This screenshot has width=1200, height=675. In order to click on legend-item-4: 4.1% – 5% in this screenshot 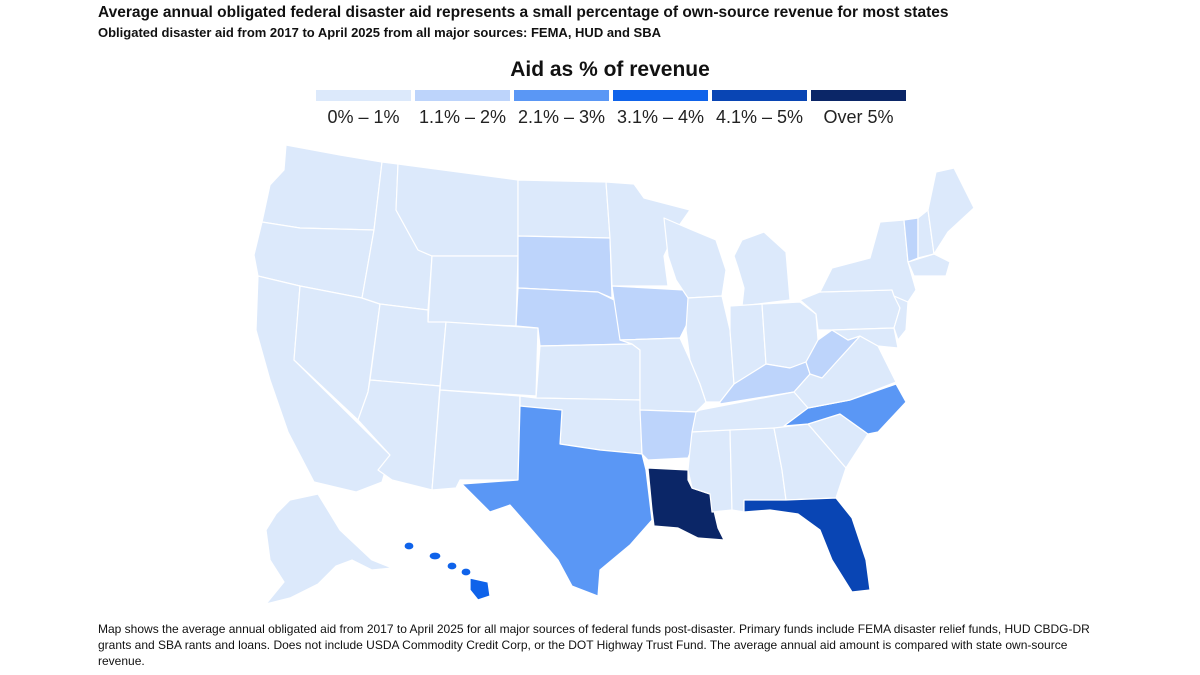, I will do `click(759, 109)`.